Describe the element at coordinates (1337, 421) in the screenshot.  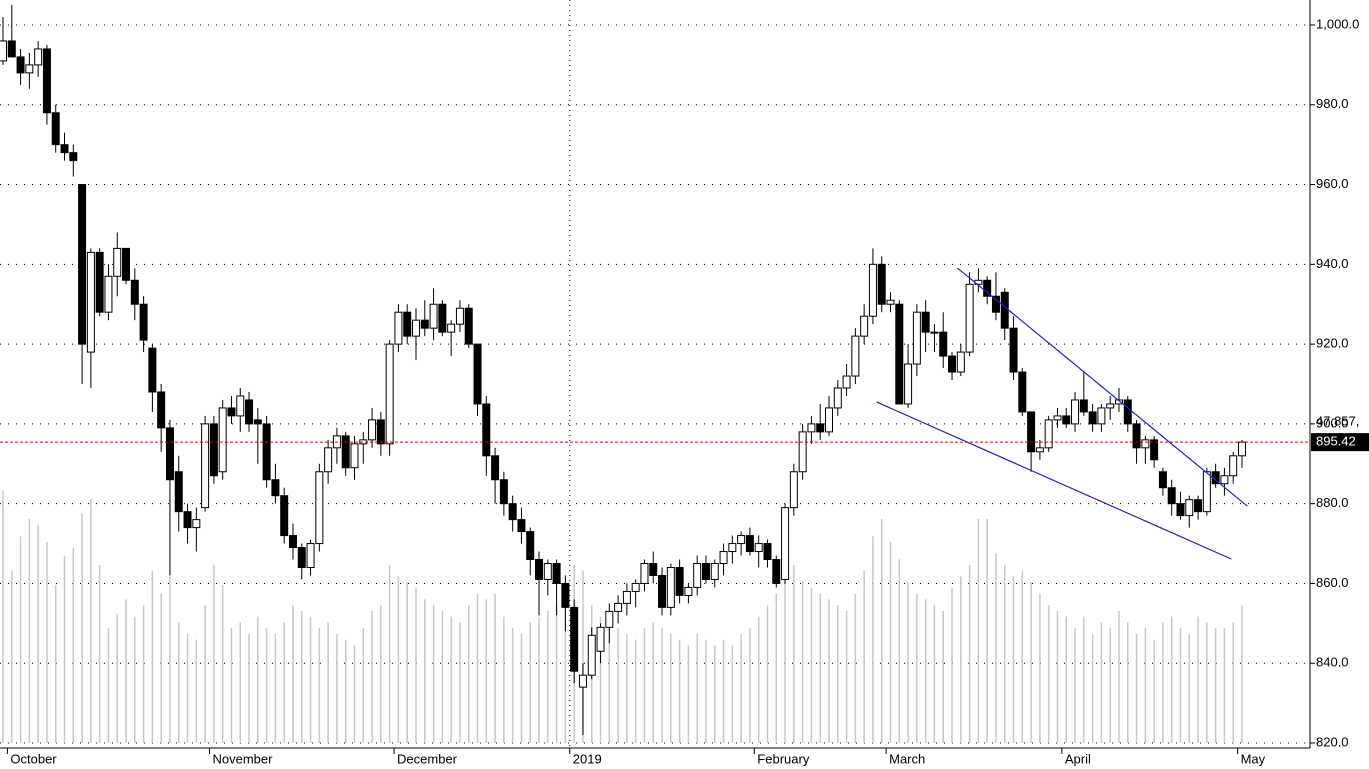
I see `volume-label: 47,857,` at that location.